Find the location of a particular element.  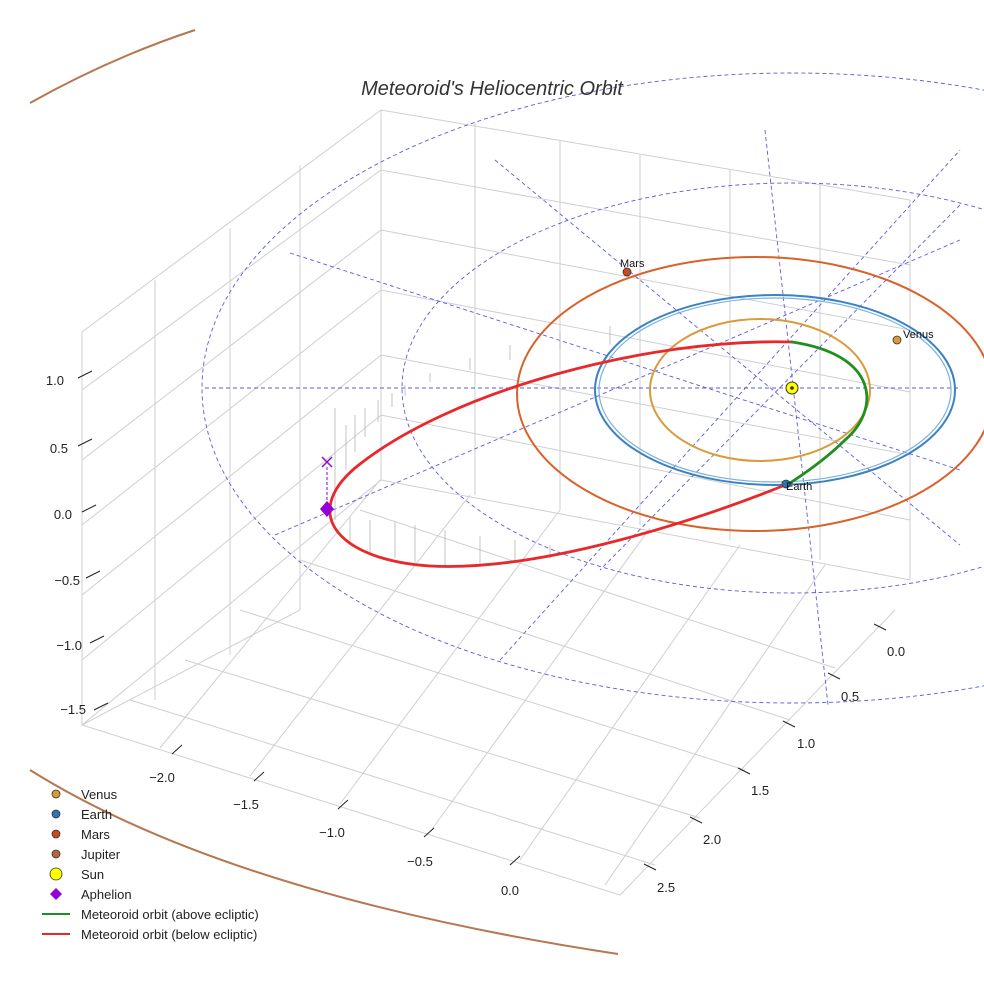

z-tick-label: −1.5 is located at coordinates (73, 709).